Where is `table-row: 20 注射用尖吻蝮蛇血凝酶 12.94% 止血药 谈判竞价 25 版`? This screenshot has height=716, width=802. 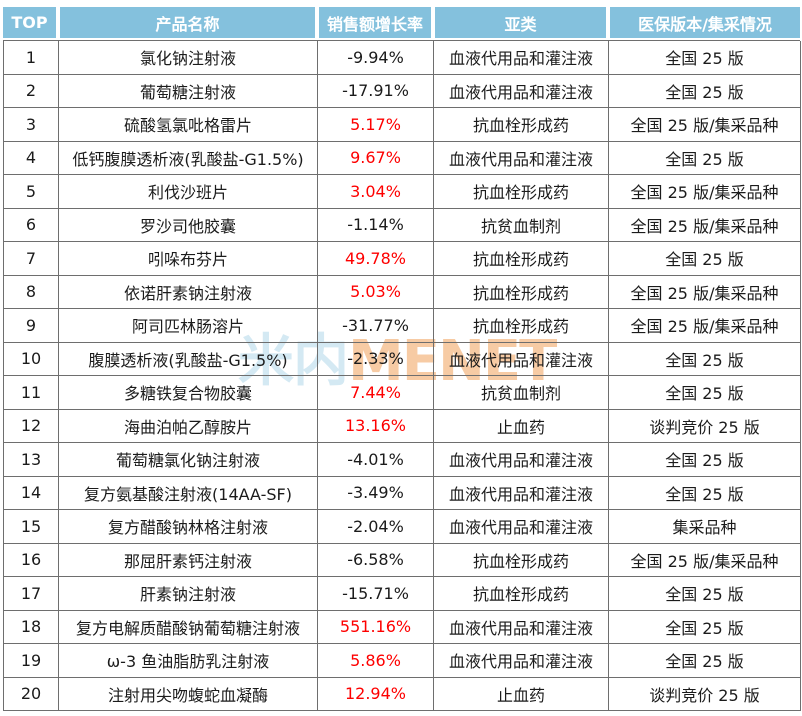
table-row: 20 注射用尖吻蝮蛇血凝酶 12.94% 止血药 谈判竞价 25 版 is located at coordinates (402, 694).